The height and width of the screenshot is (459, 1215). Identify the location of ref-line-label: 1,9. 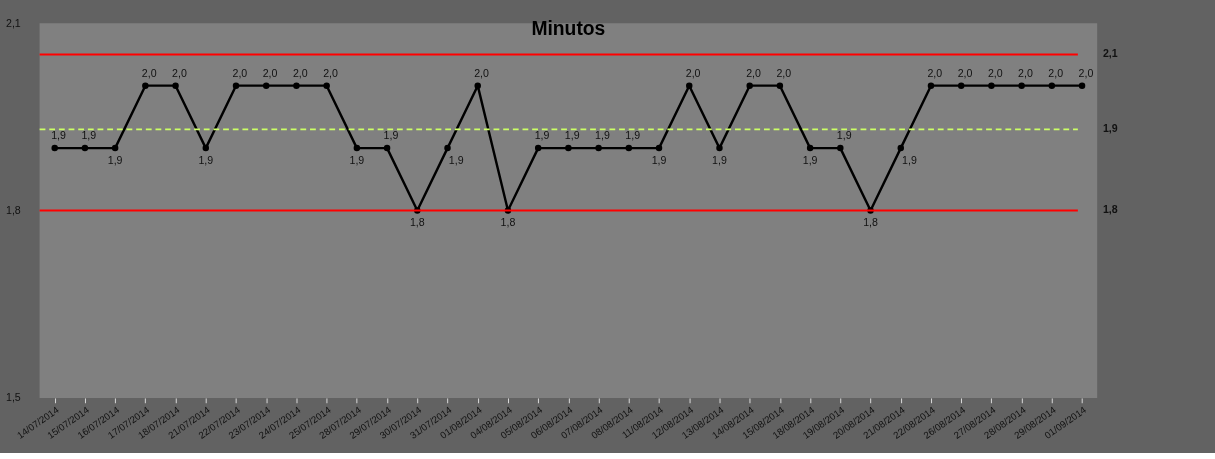
(1110, 128).